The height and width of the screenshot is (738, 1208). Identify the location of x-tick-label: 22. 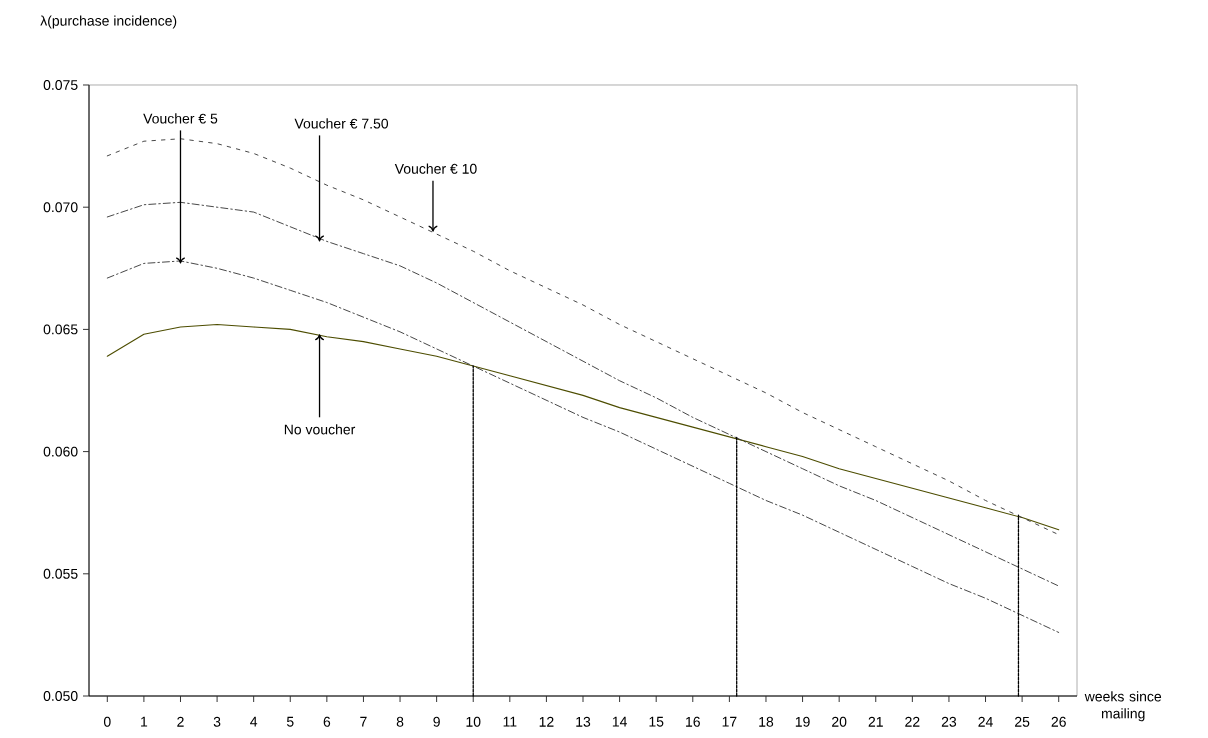
(912, 721).